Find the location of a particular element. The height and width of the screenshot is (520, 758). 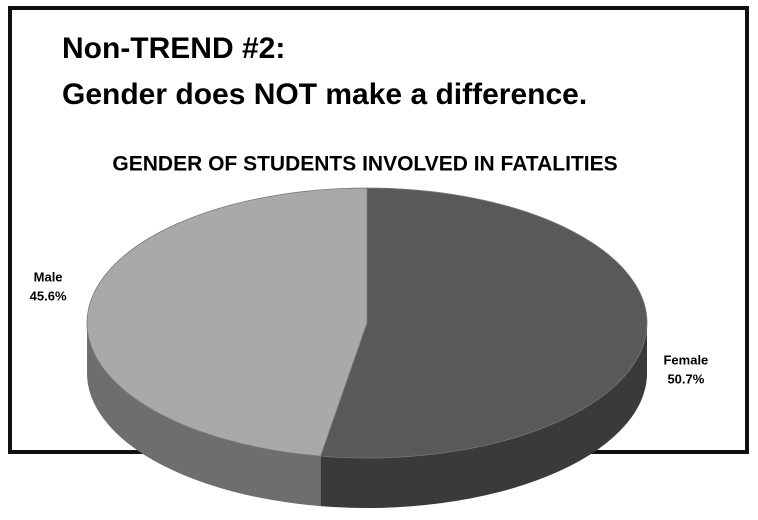

heading-line: Non-TREND #2: is located at coordinates (173, 48).